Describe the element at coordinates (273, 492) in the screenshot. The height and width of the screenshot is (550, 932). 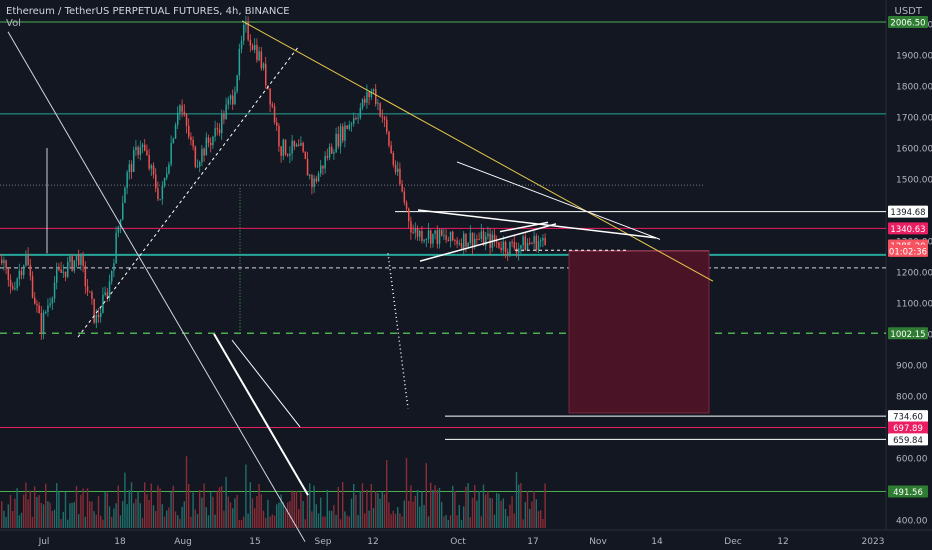
I see `volume-bars` at that location.